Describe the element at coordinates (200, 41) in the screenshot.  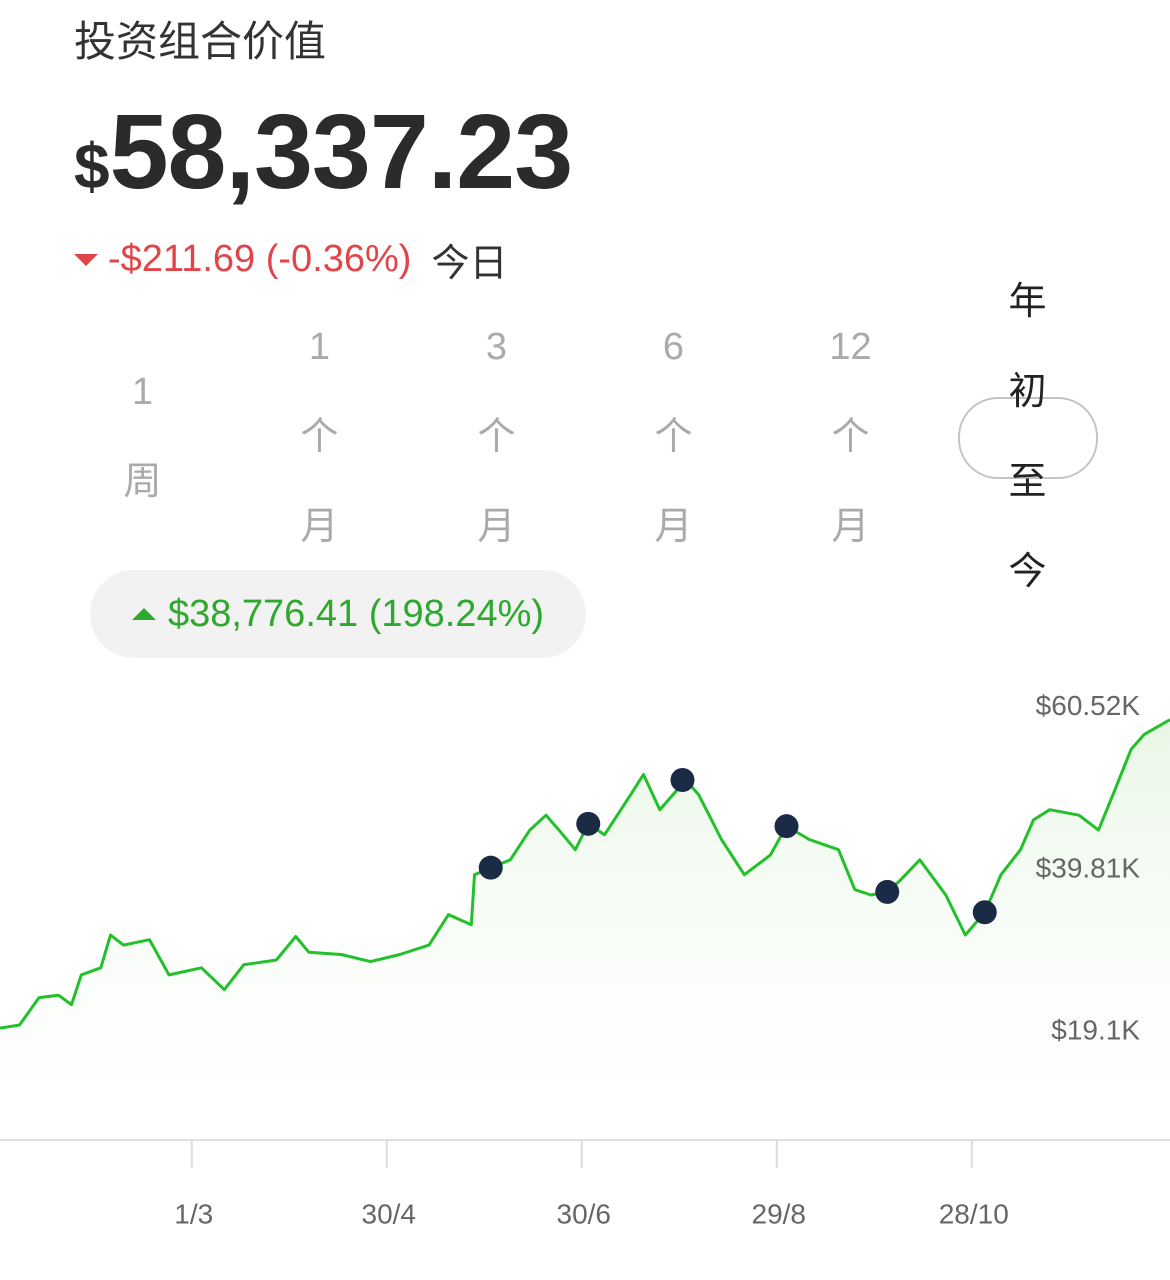
I see `title: 投资组合价值` at that location.